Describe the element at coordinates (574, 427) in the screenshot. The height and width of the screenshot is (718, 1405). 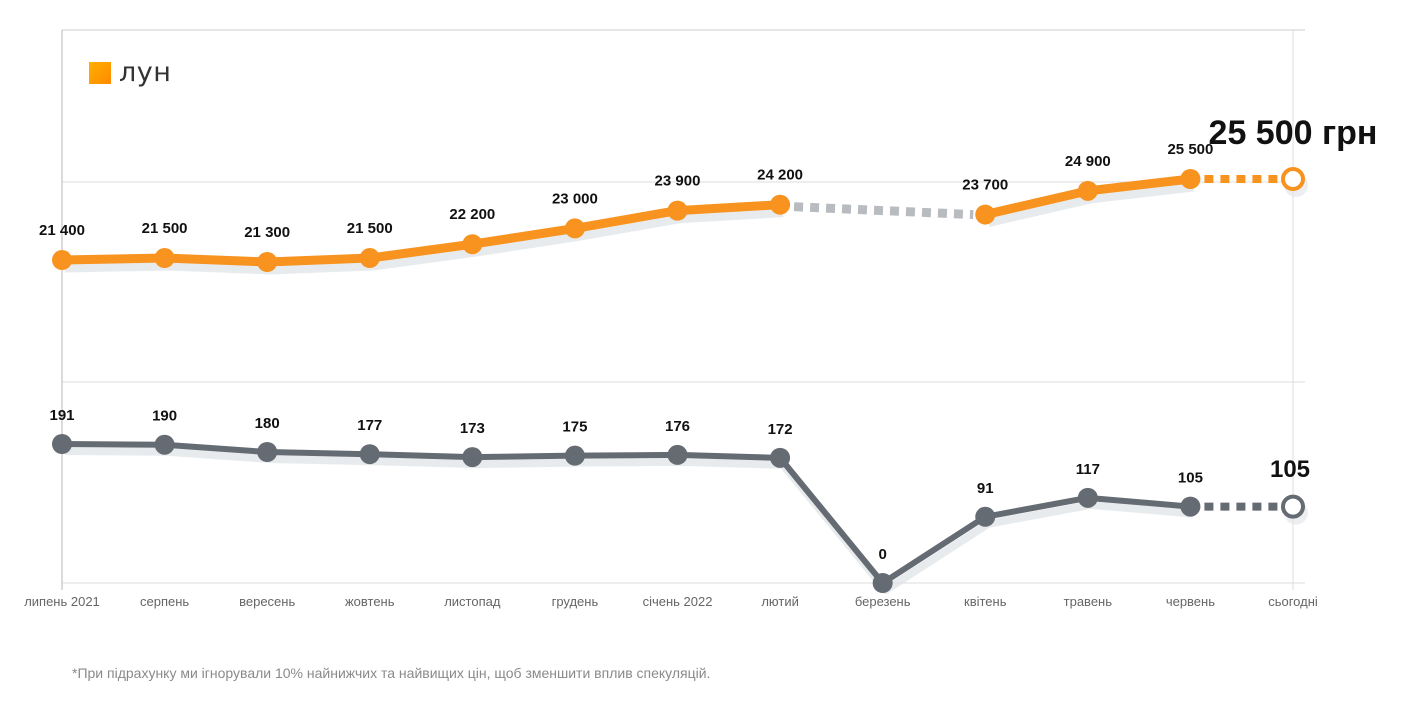
I see `data-label: 175` at that location.